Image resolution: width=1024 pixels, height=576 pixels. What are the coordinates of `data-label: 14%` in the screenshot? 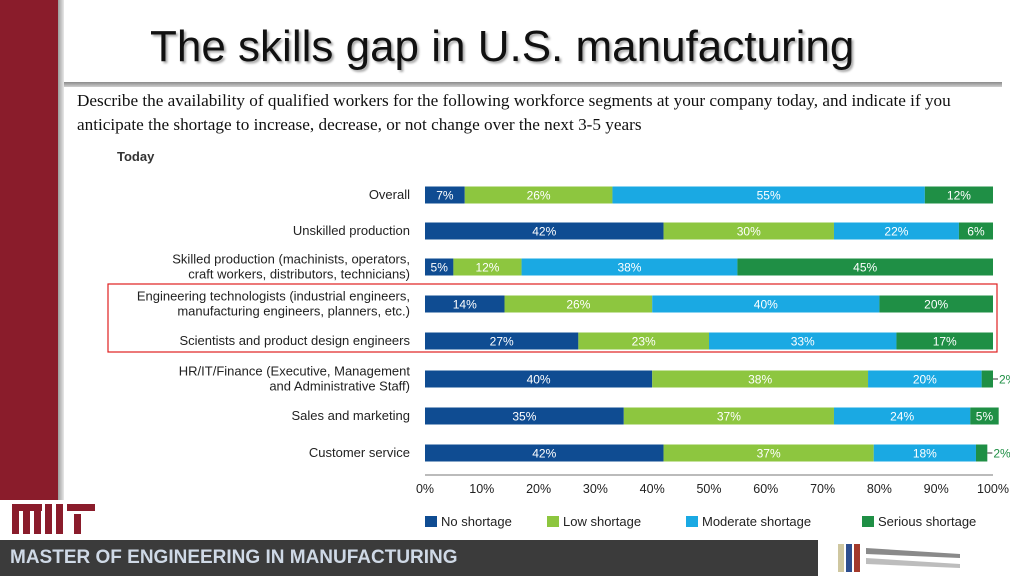 It's located at (465, 305).